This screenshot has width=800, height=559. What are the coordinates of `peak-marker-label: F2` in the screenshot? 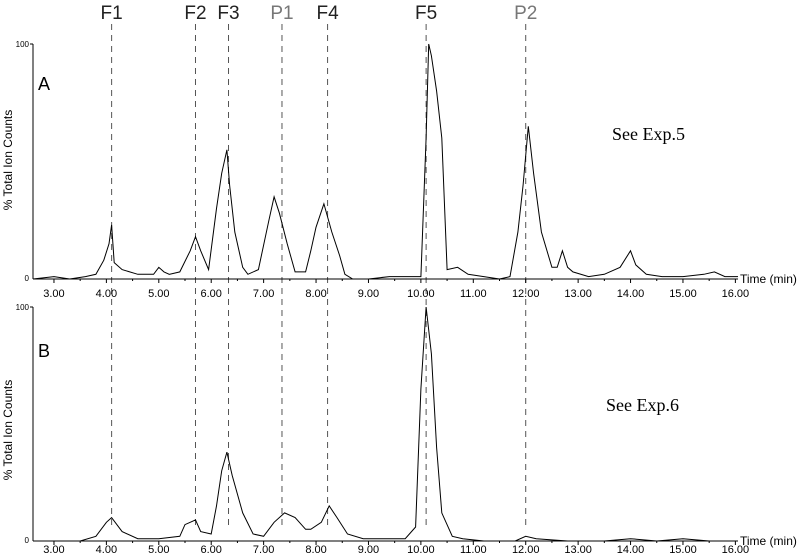 It's located at (195, 13).